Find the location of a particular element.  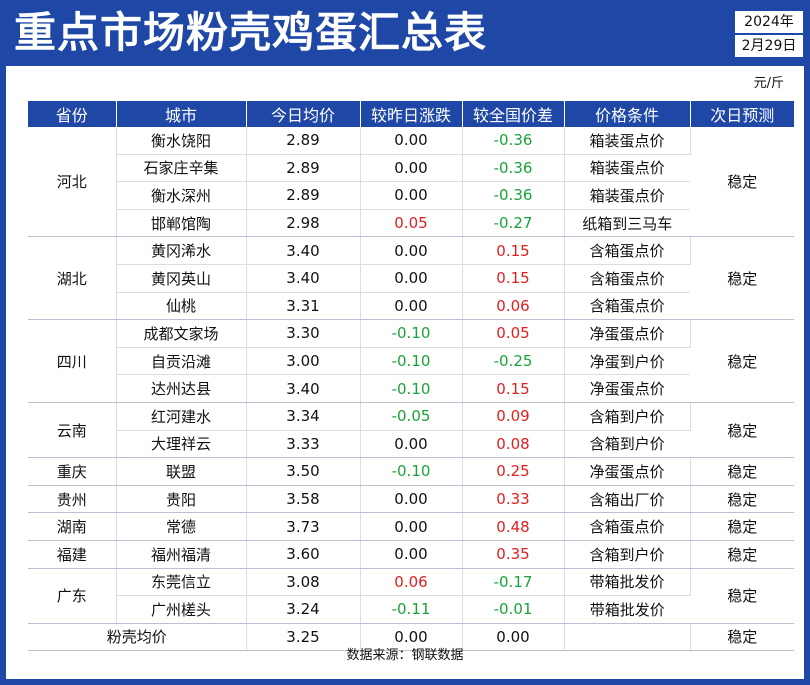

price-cell: 3.60 is located at coordinates (303, 554).